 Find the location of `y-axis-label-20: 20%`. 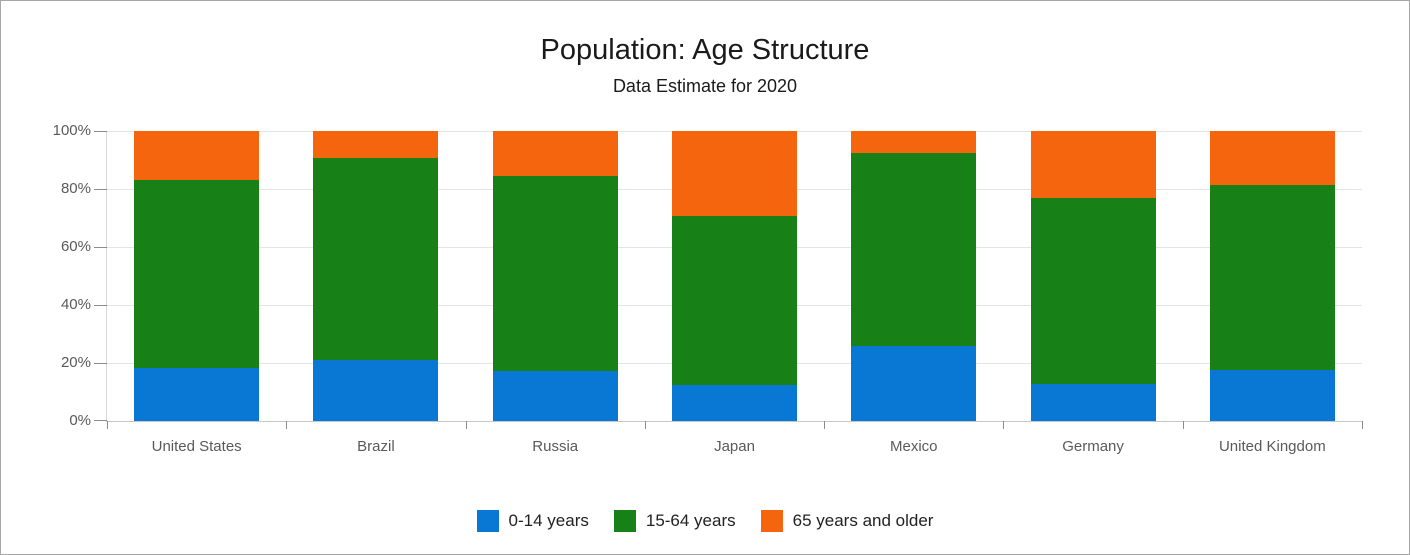

y-axis-label-20: 20% is located at coordinates (75, 362).